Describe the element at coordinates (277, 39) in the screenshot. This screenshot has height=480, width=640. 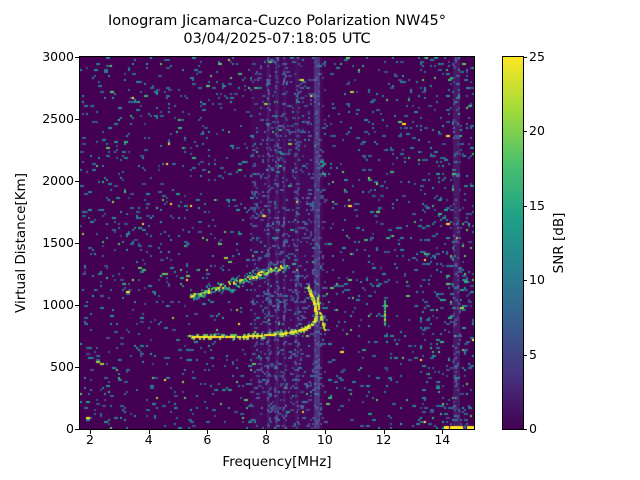
I see `chart-subtitle: 03/04/2025-07:18:05 UTC` at that location.